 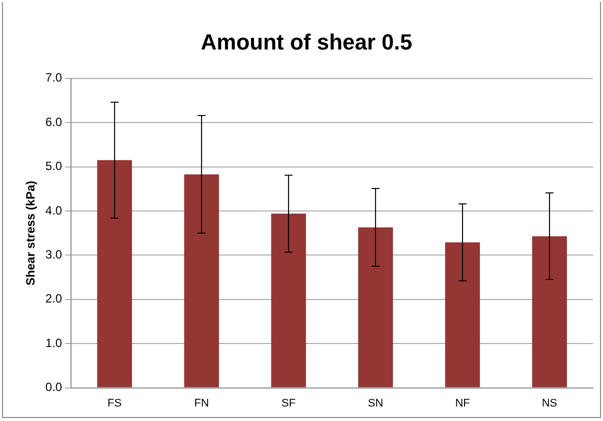 What do you see at coordinates (53, 210) in the screenshot?
I see `y-tick-label: 4.0` at bounding box center [53, 210].